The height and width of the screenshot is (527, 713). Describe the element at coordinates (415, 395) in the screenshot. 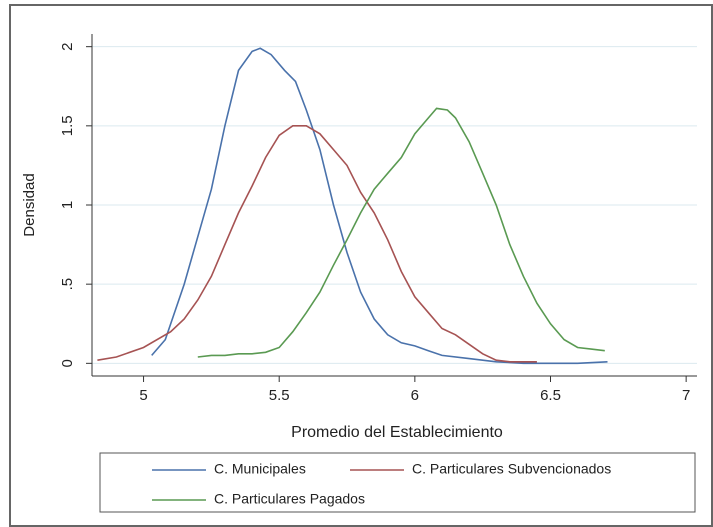

I see `x-tick-label: 6` at that location.